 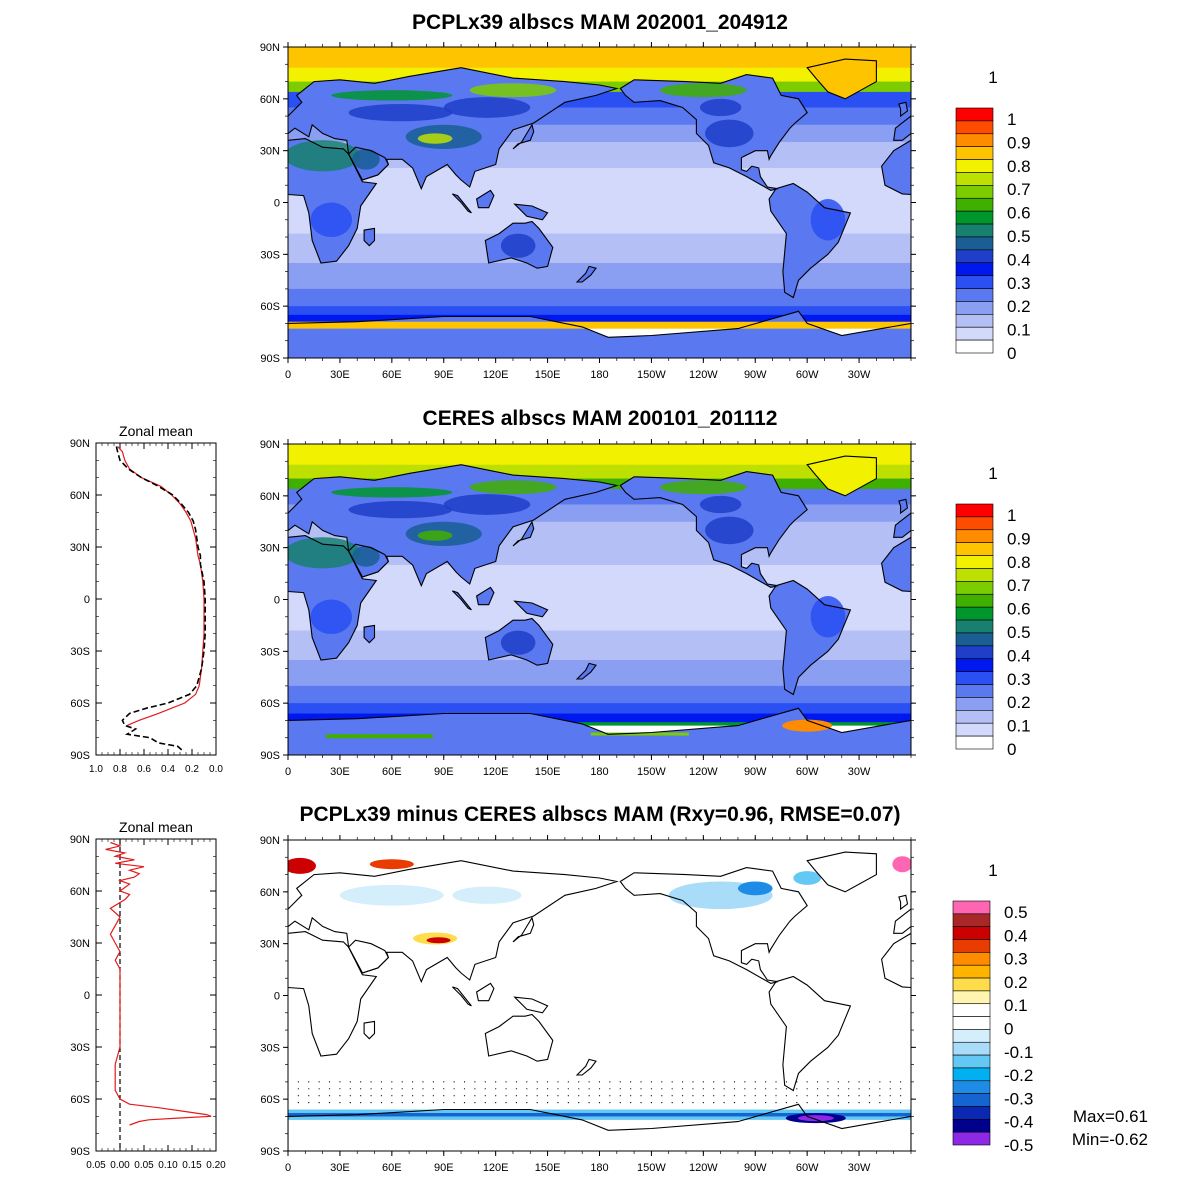 I want to click on continent-arabia, so click(x=368, y=956).